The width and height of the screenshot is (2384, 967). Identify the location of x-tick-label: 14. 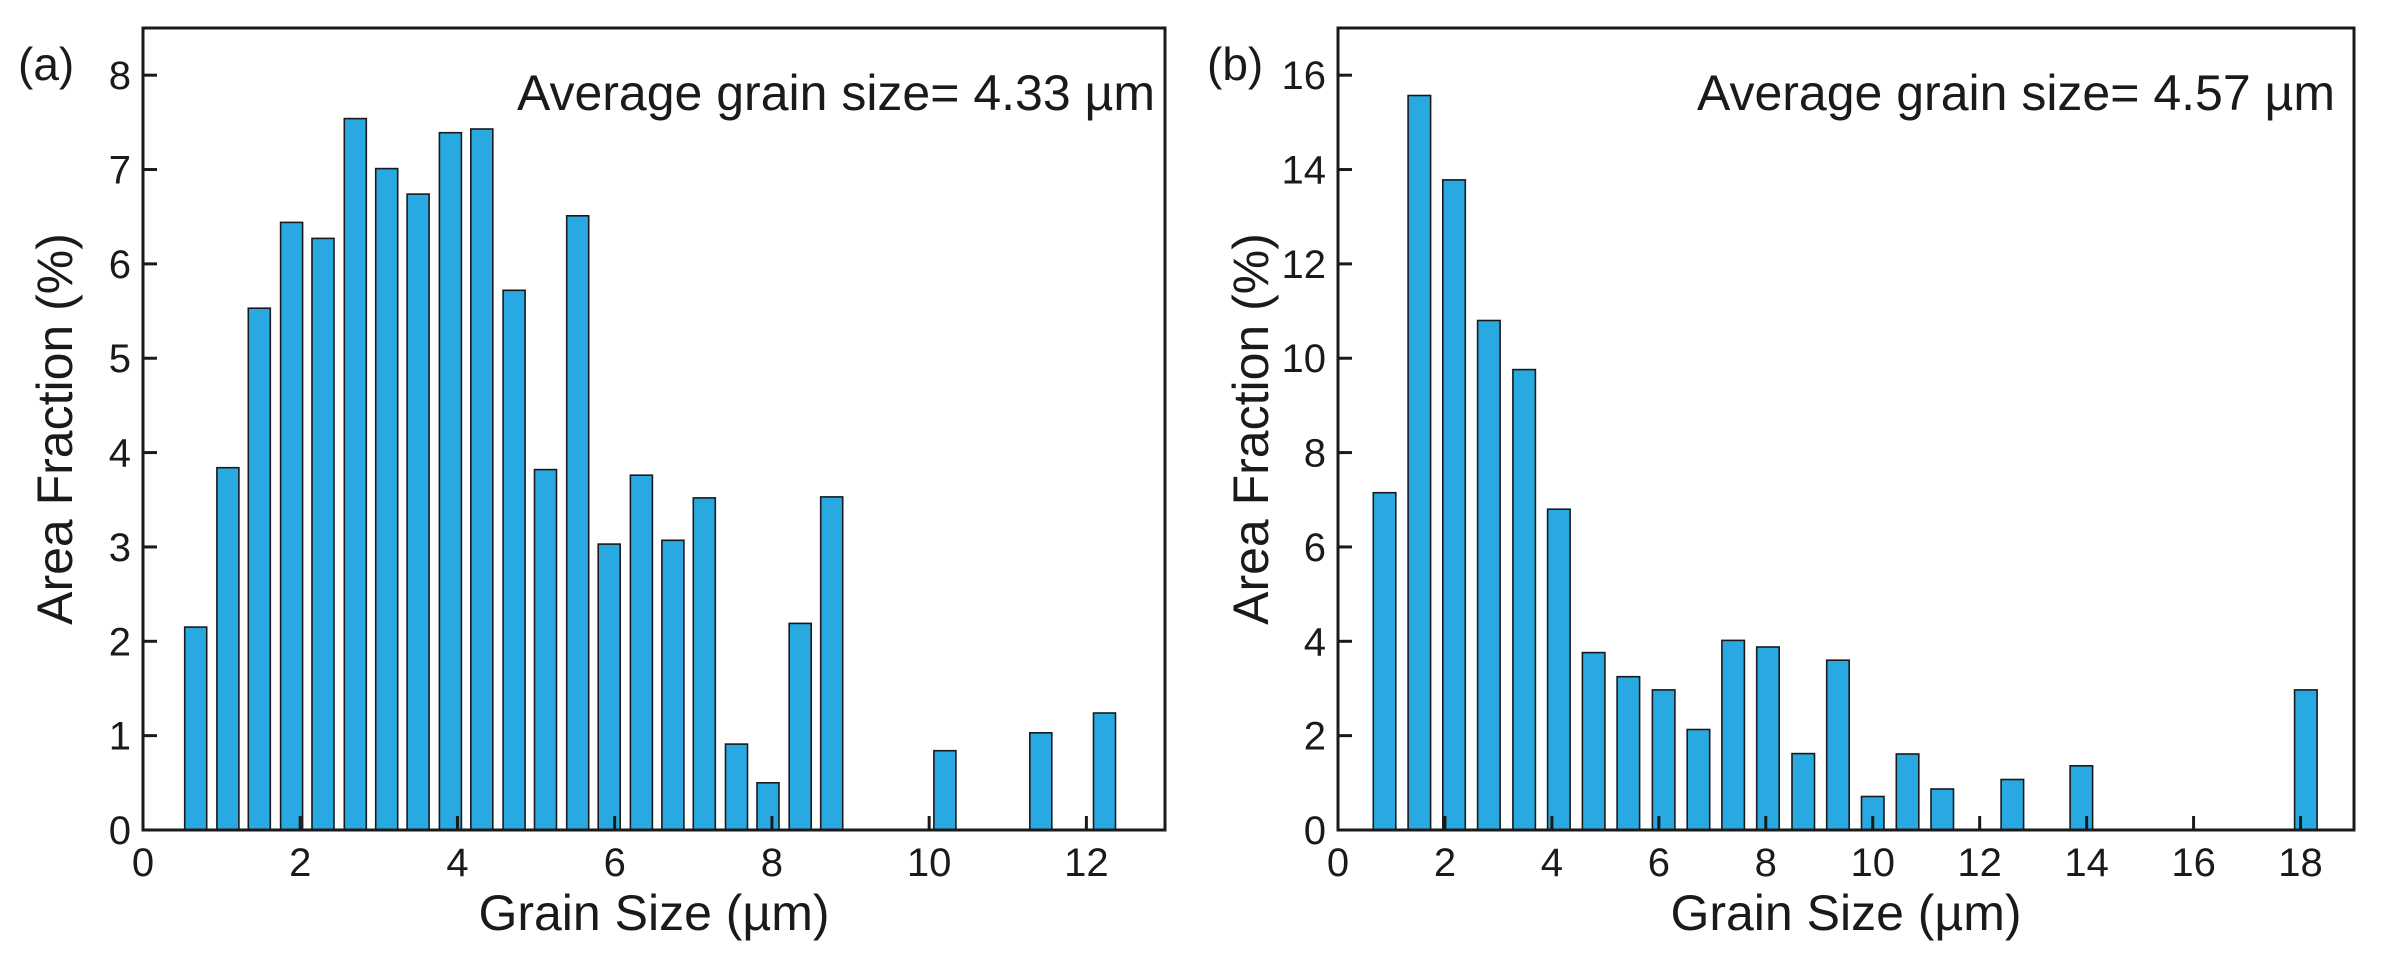
(2086, 863).